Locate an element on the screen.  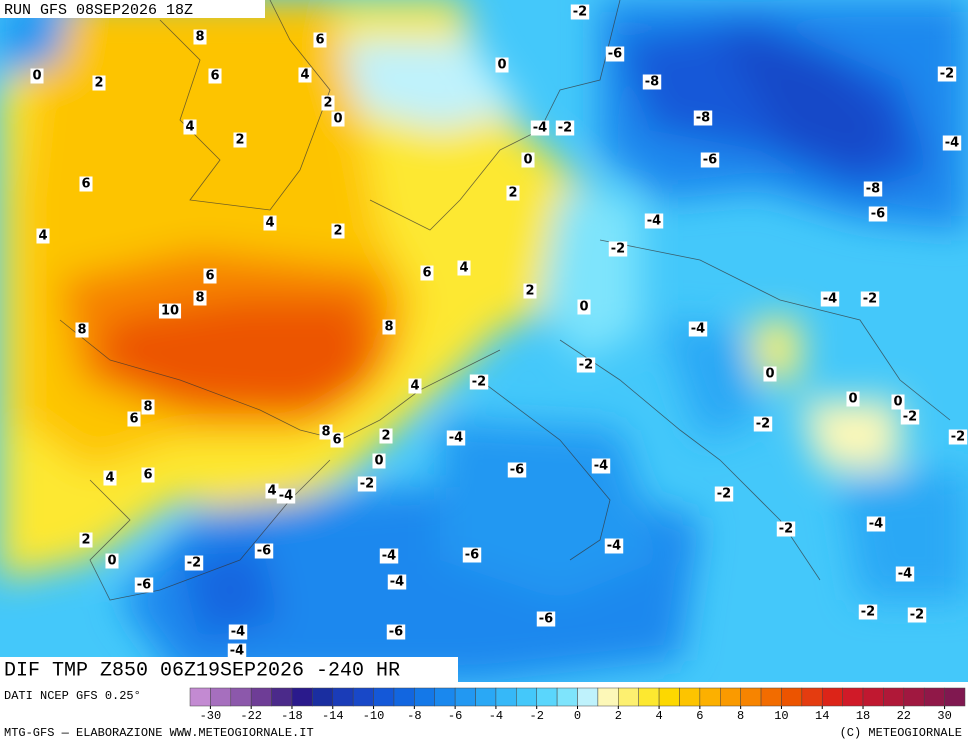
colorbar-label: 2 is located at coordinates (618, 716).